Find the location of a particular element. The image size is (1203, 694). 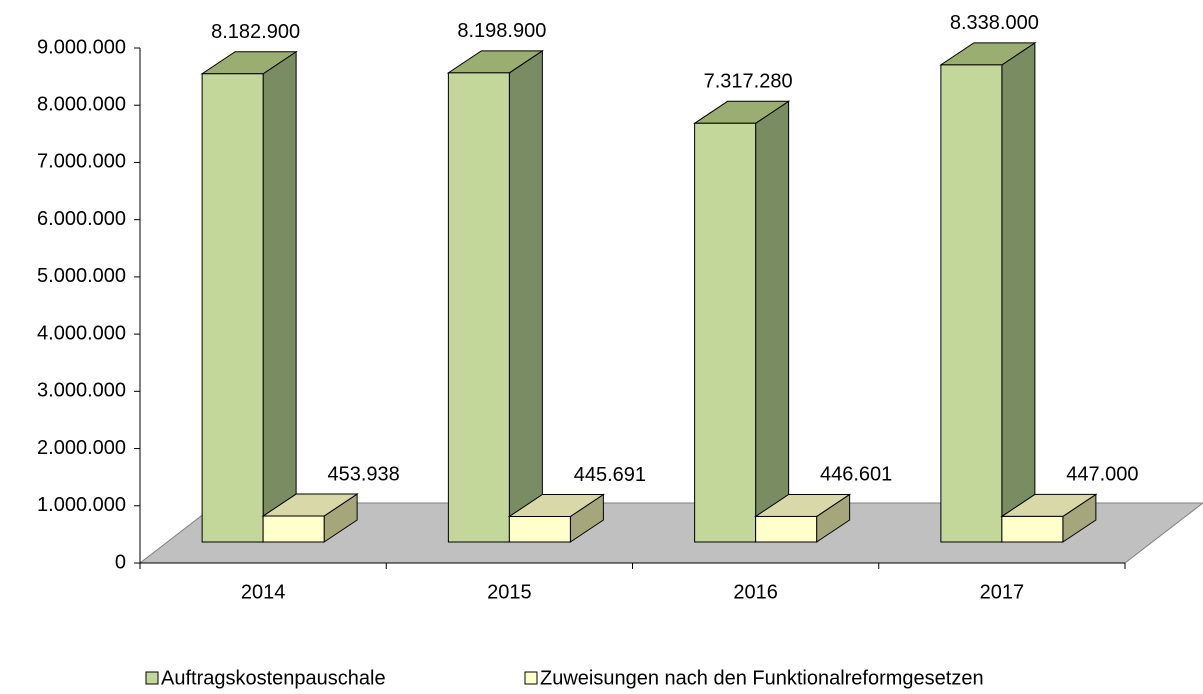

y-tick-label: 5.000.000 is located at coordinates (81, 276).